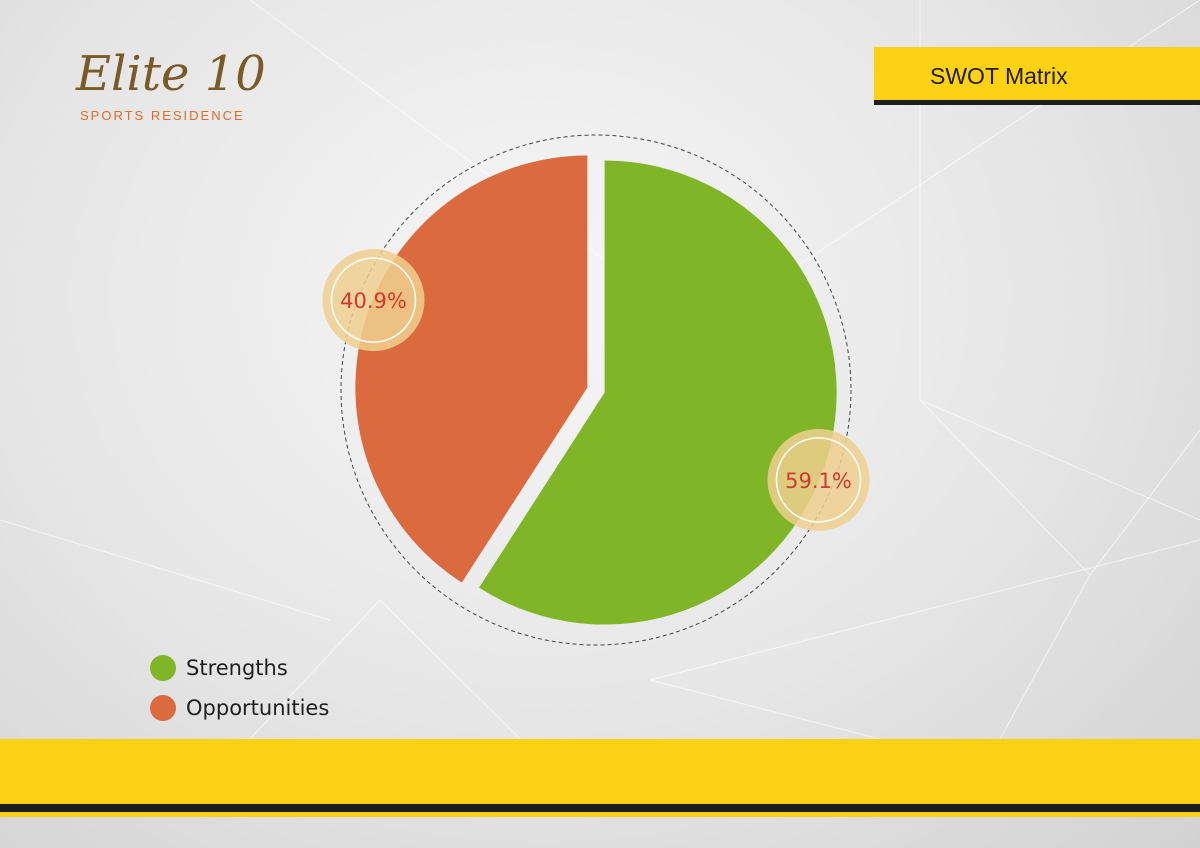 The height and width of the screenshot is (848, 1200). Describe the element at coordinates (471, 369) in the screenshot. I see `pie-slice-opportunities` at that location.